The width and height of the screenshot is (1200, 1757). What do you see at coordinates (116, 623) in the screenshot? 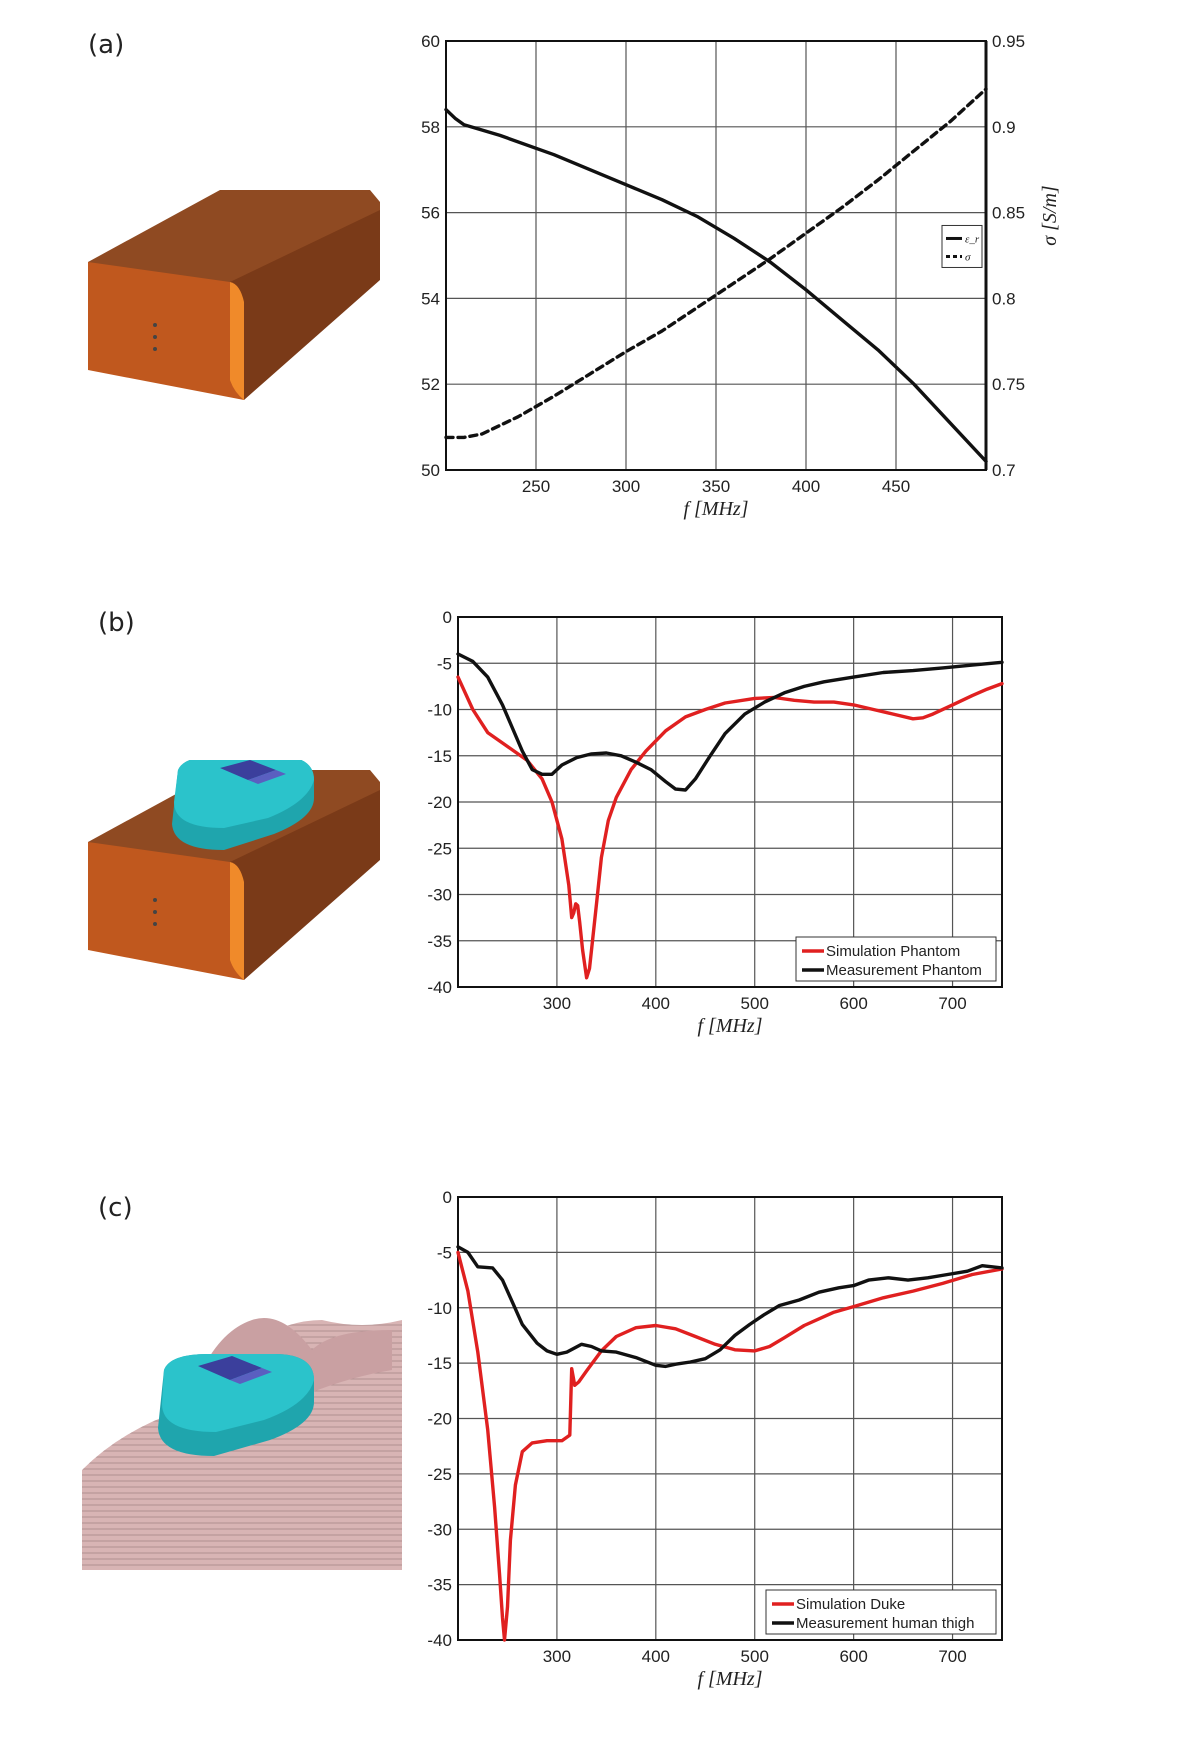
I see `panel-label-b: (b)` at bounding box center [116, 623].